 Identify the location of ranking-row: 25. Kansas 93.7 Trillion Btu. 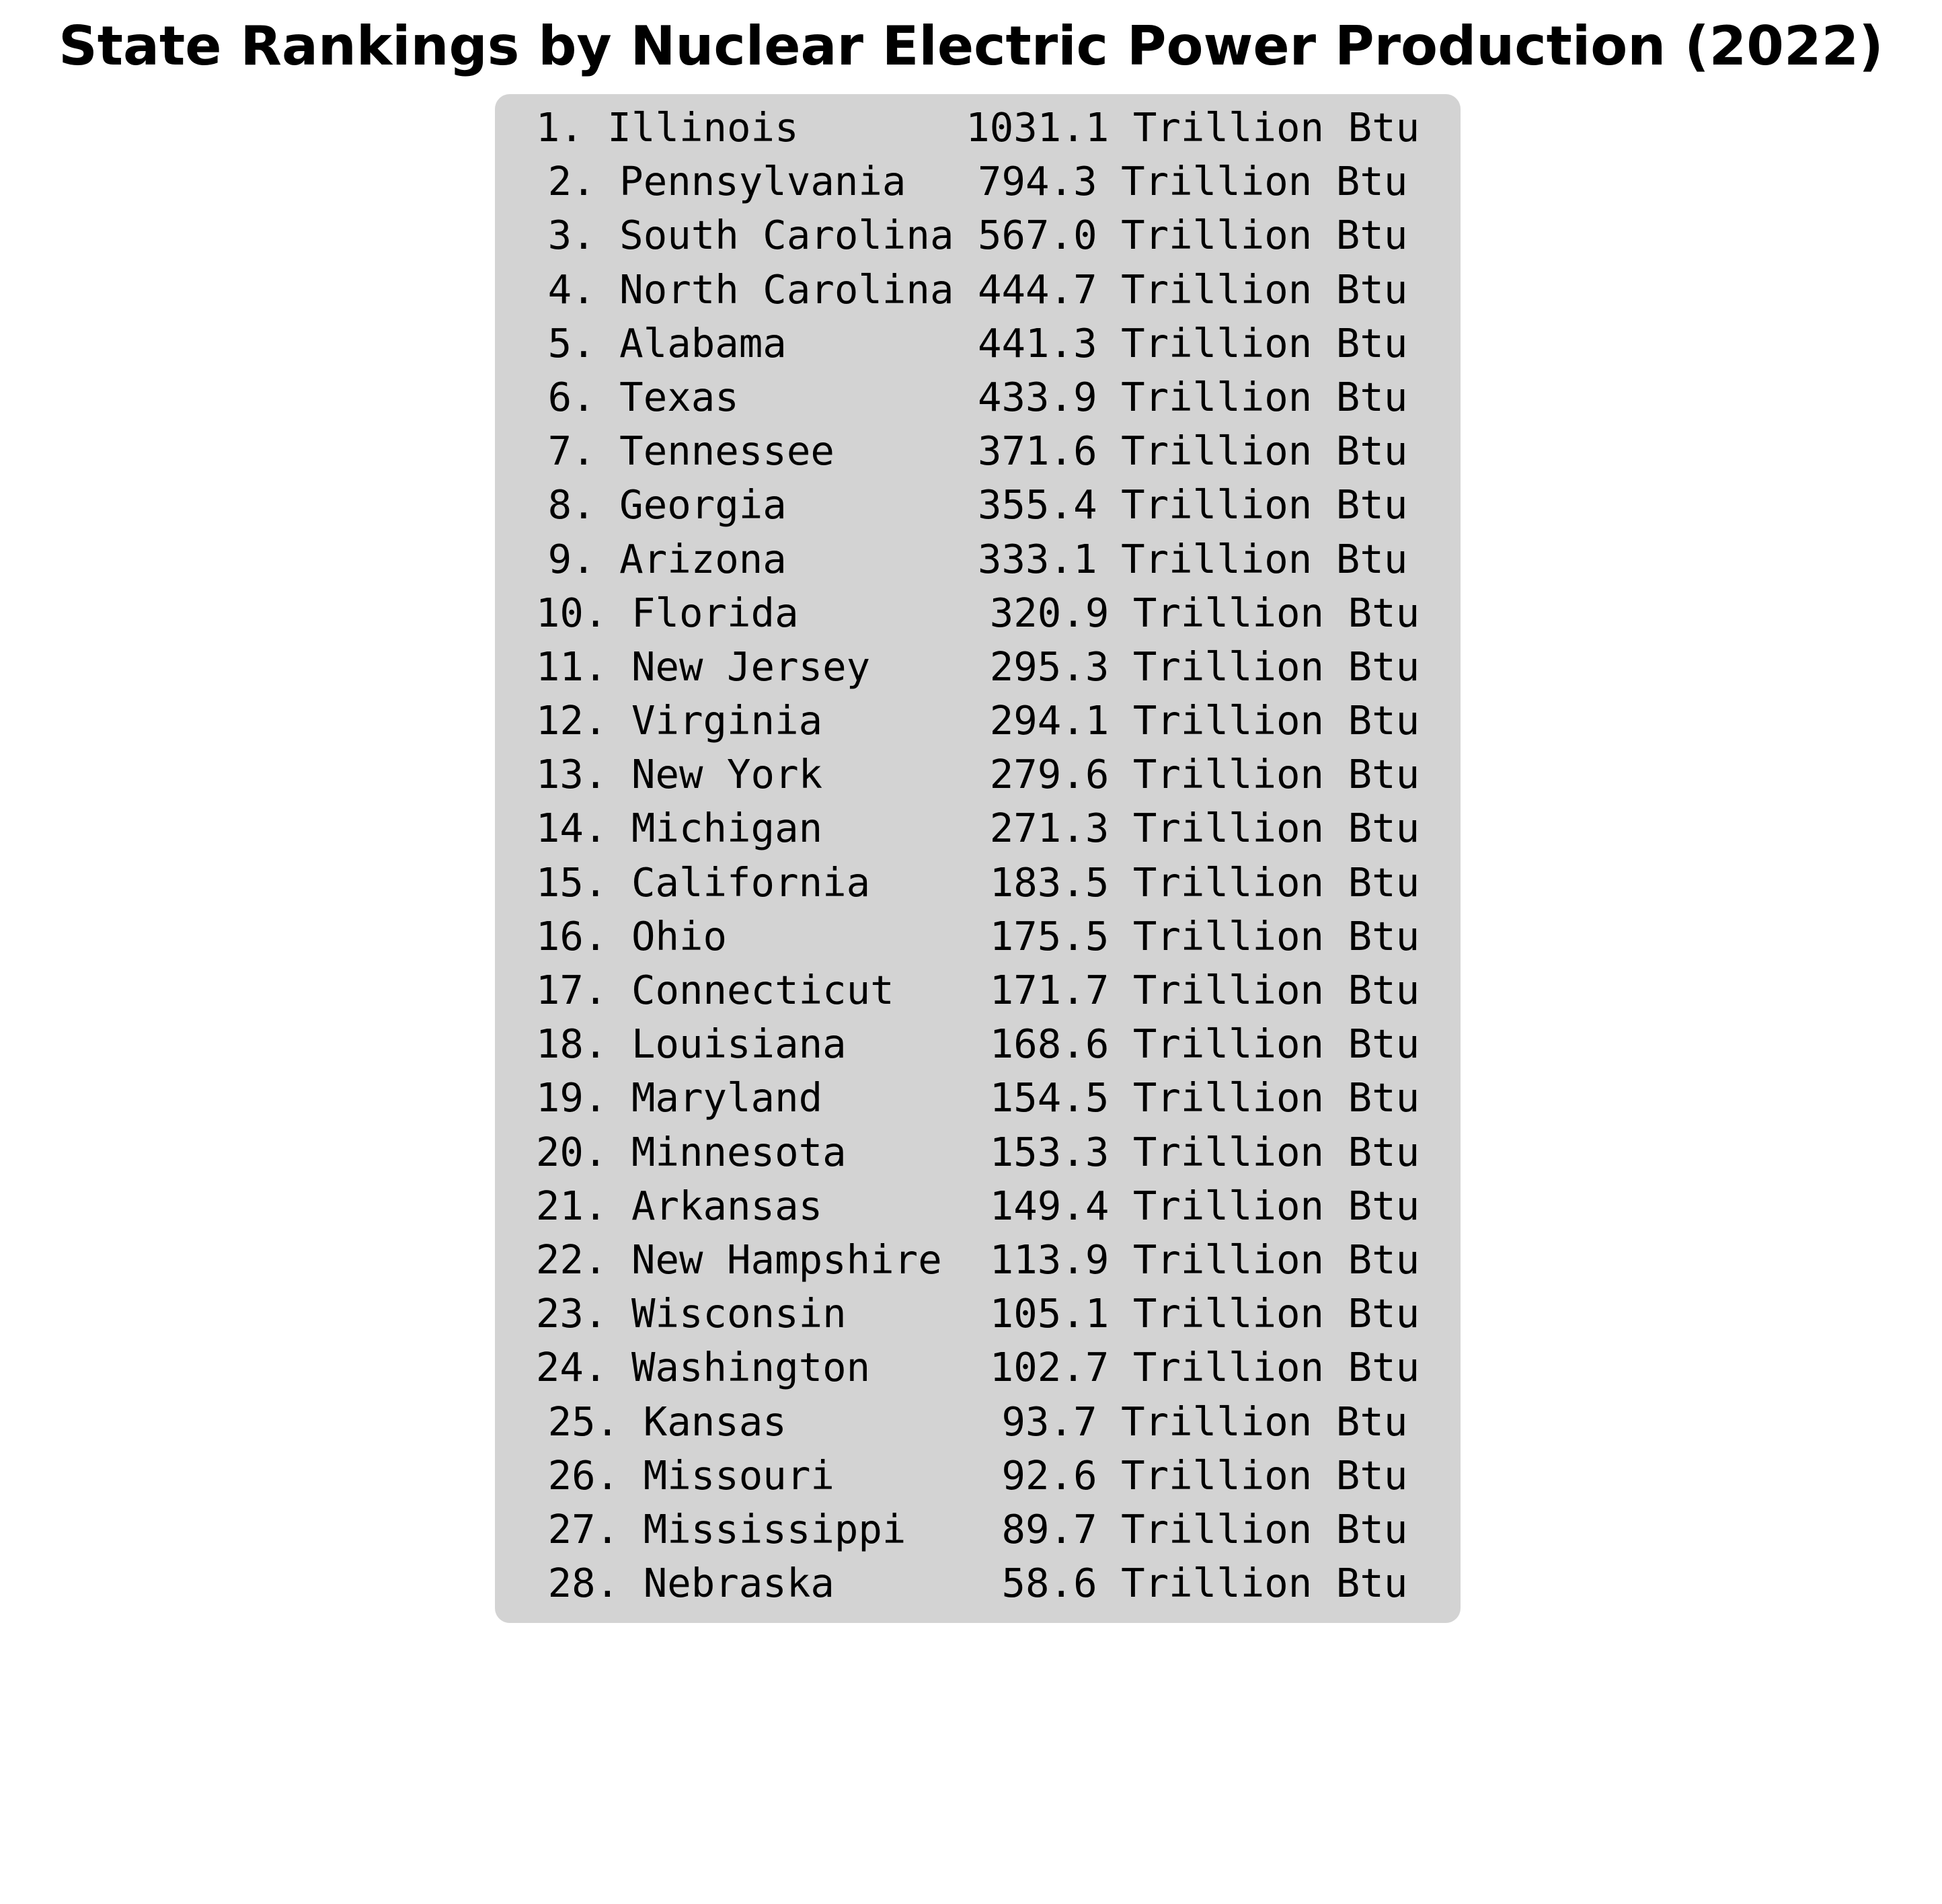
(977, 1421).